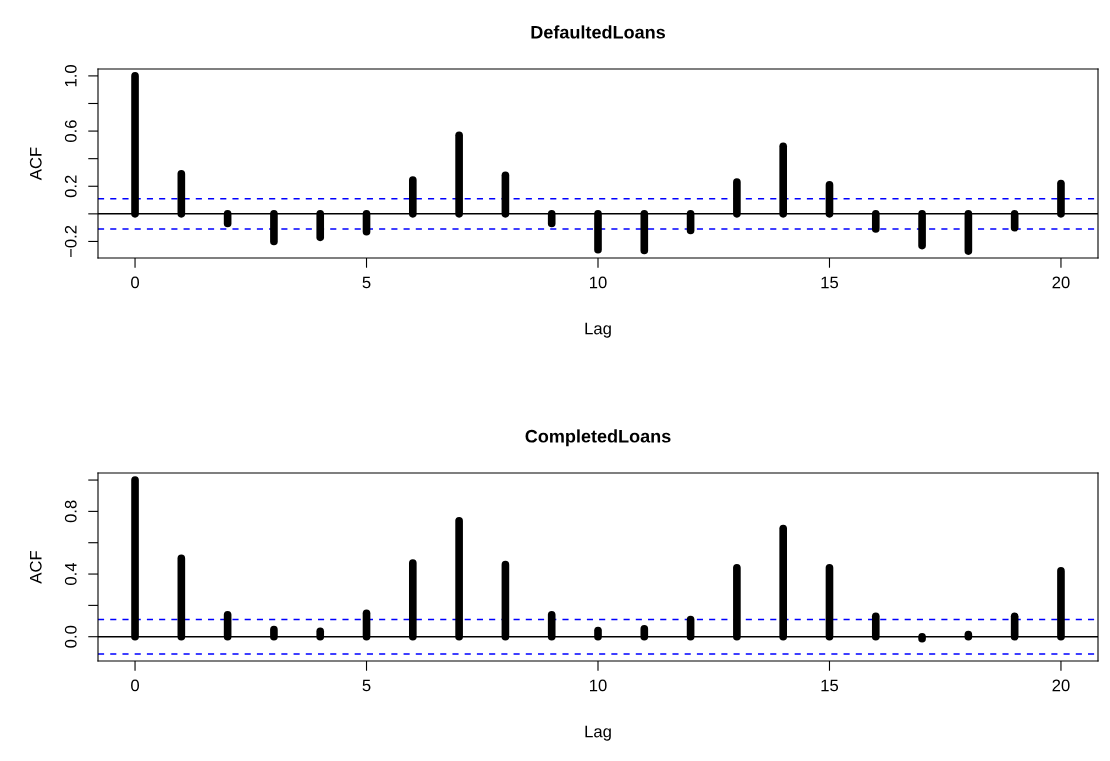  I want to click on chart-title: CompletedLoans, so click(598, 438).